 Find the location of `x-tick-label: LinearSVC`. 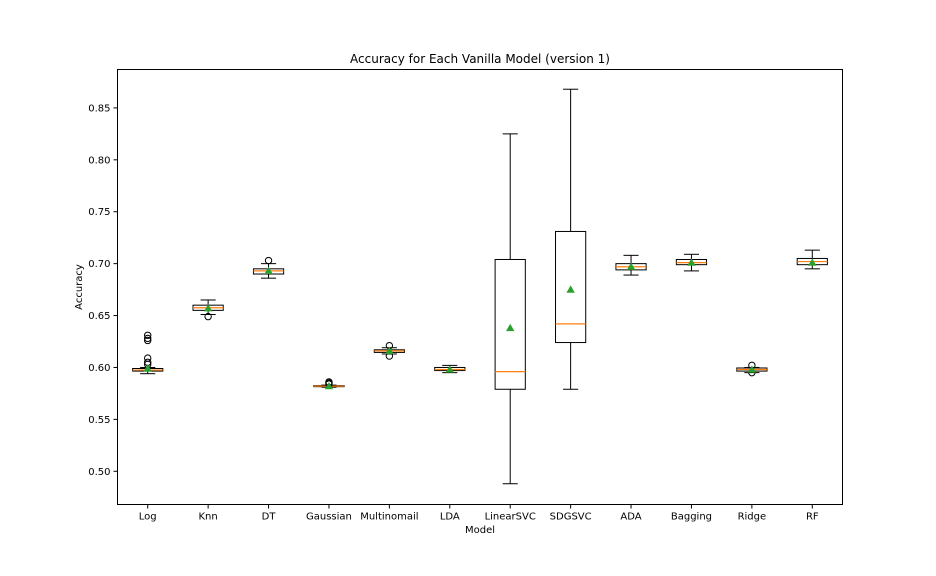

x-tick-label: LinearSVC is located at coordinates (510, 517).